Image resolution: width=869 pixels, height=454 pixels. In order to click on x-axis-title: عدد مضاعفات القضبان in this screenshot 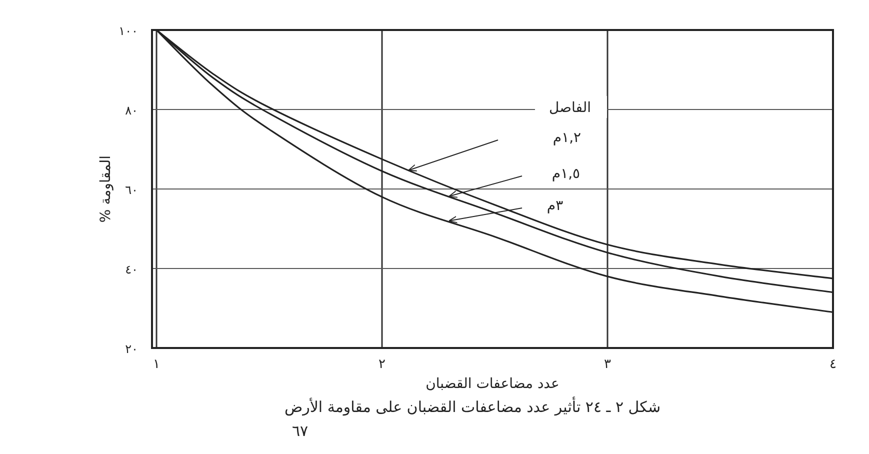, I will do `click(493, 384)`.